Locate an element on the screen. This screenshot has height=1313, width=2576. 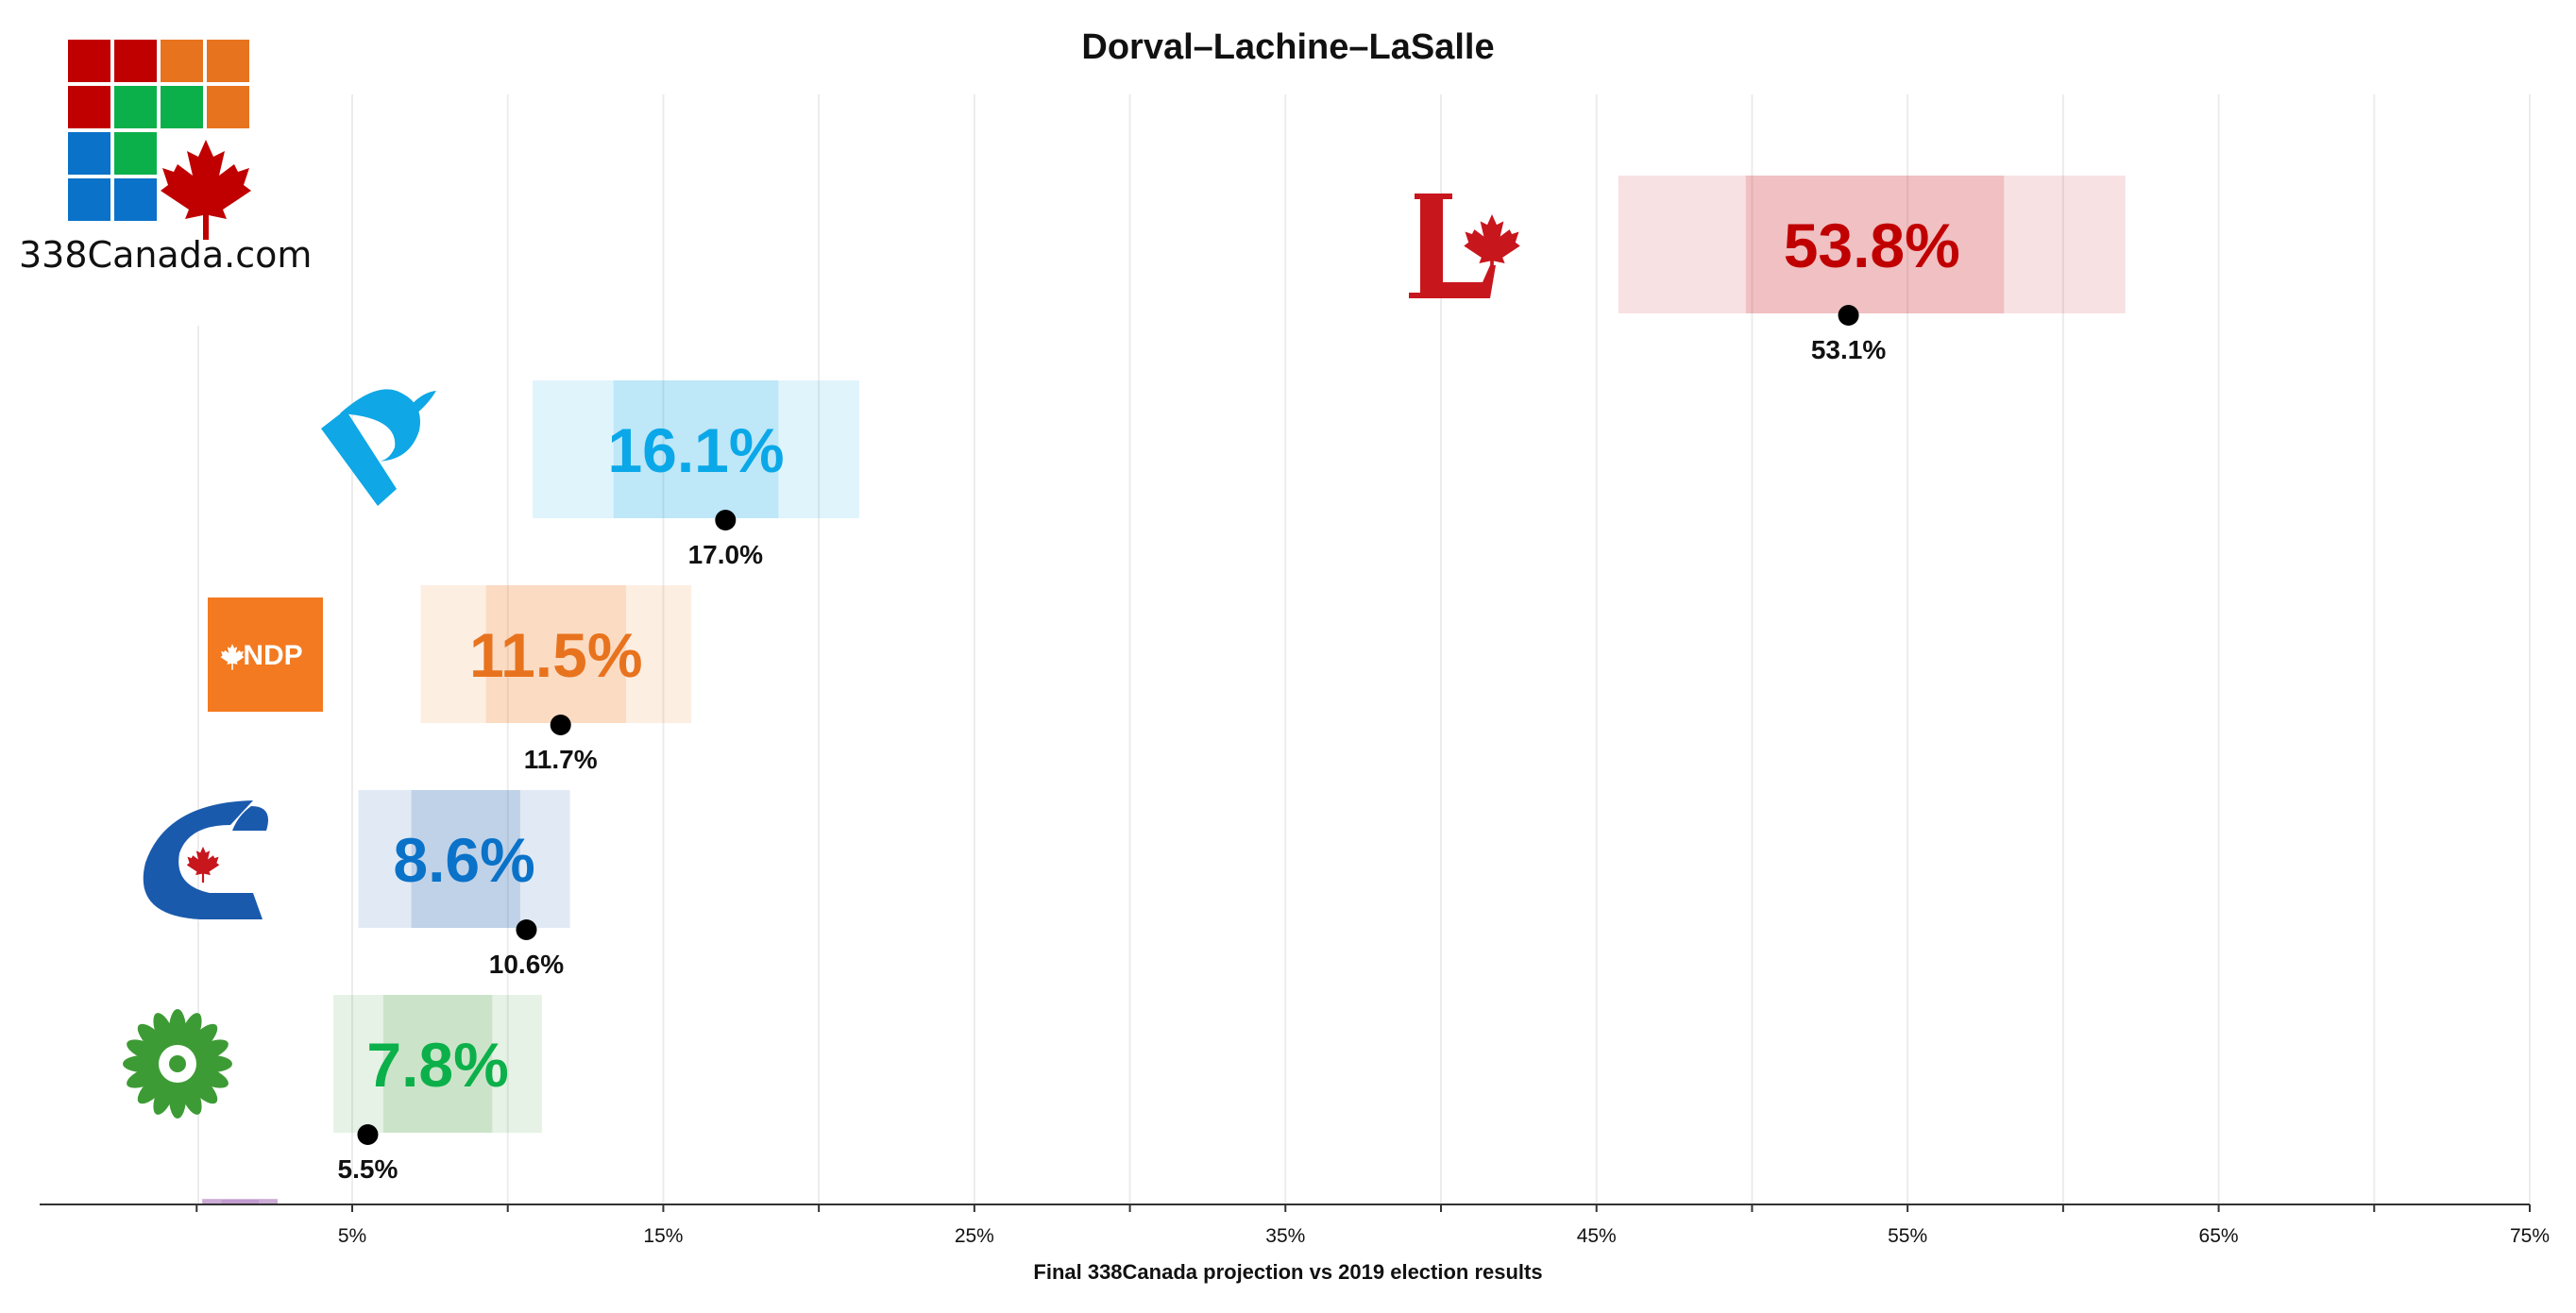
x-tick-label: 15% is located at coordinates (663, 1236).